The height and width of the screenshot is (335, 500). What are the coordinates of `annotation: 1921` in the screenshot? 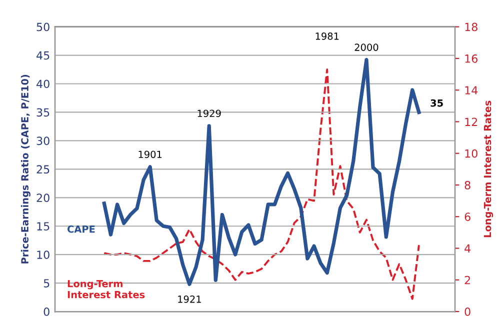 It's located at (189, 299).